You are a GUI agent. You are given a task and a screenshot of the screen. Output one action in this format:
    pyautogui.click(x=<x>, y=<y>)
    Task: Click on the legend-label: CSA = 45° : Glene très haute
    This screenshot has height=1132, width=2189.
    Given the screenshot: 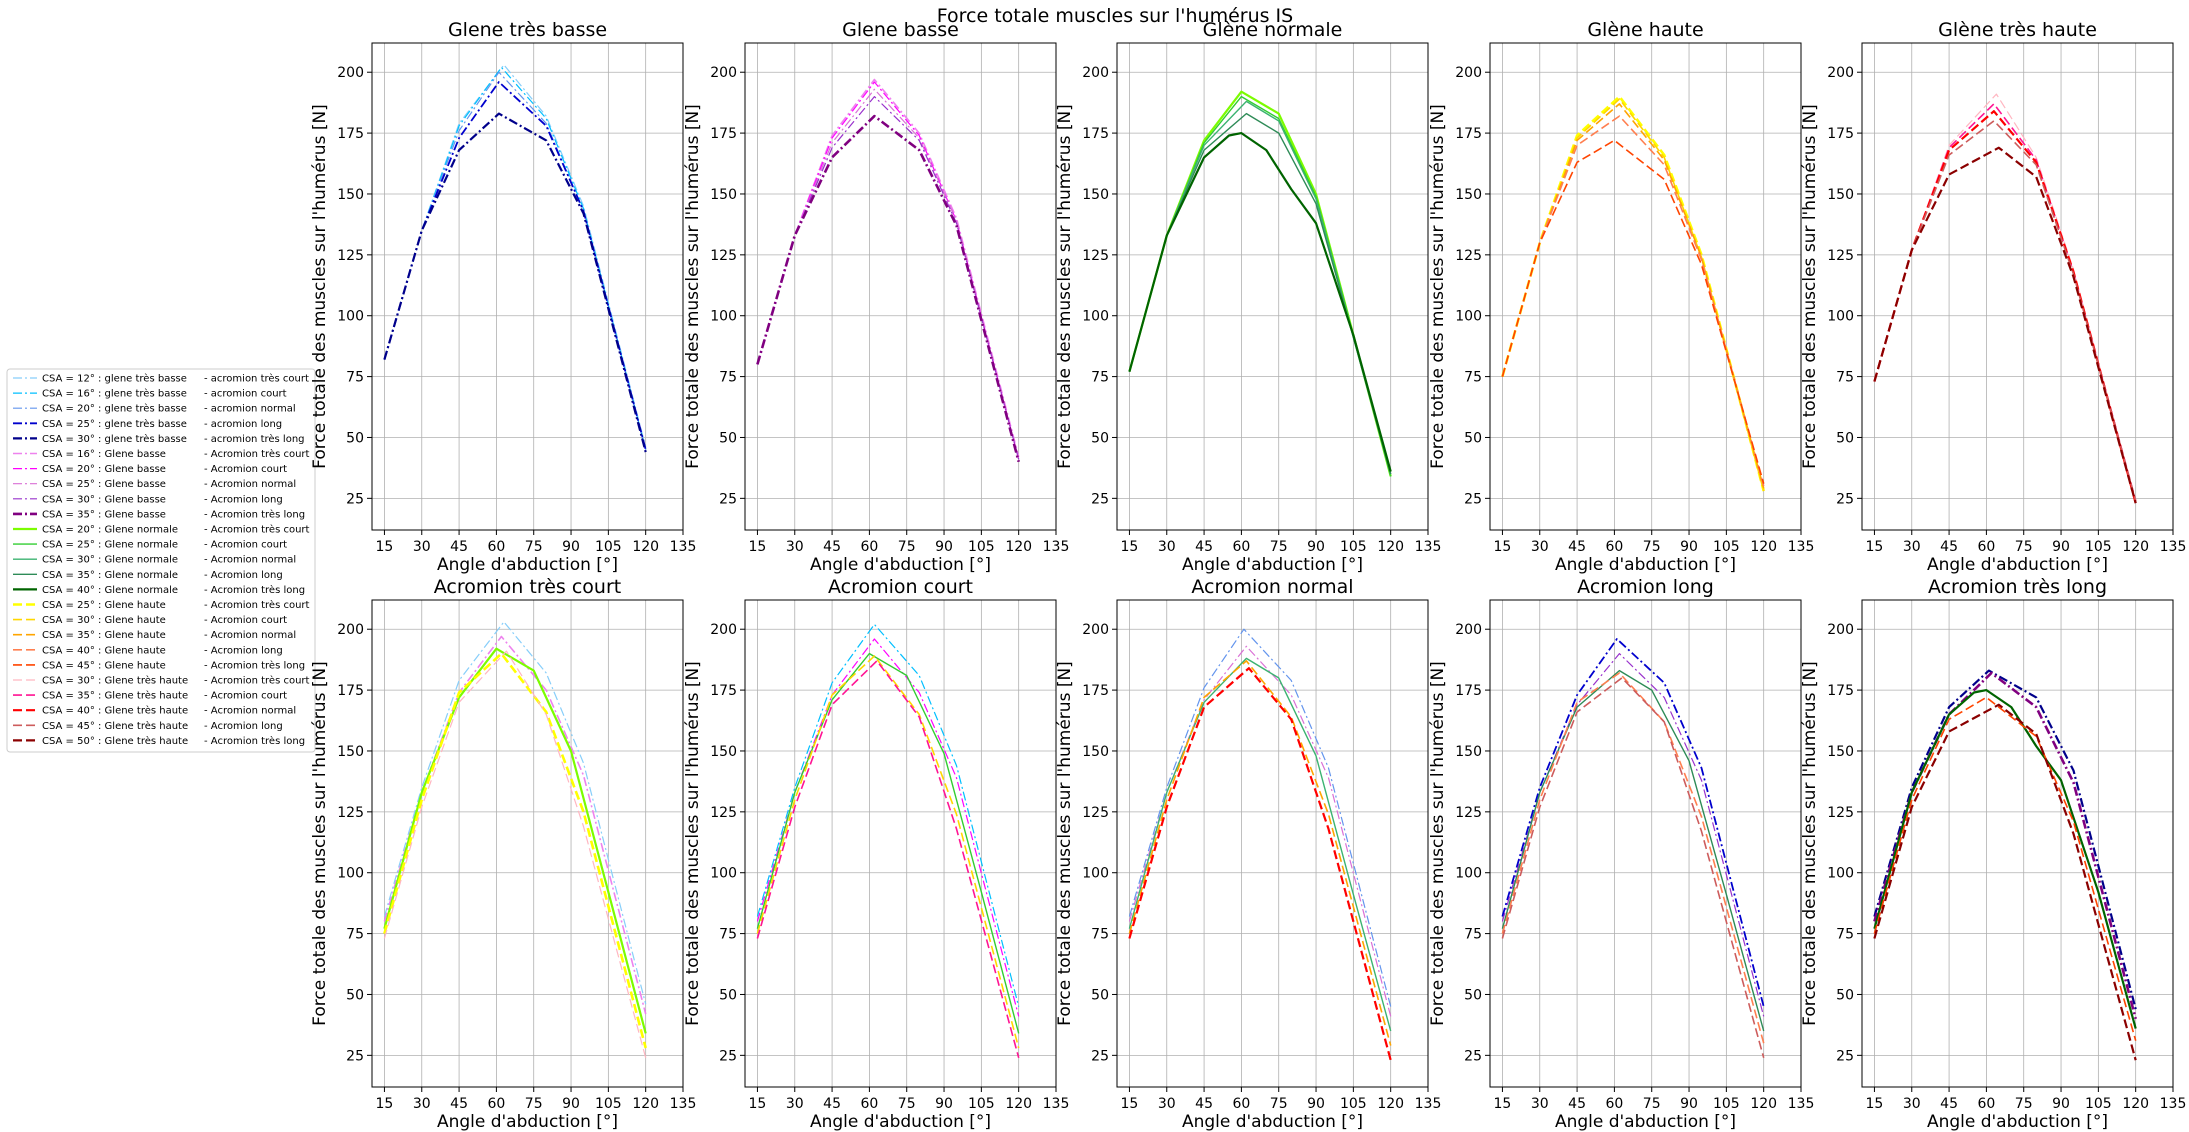 What is the action you would take?
    pyautogui.click(x=115, y=726)
    